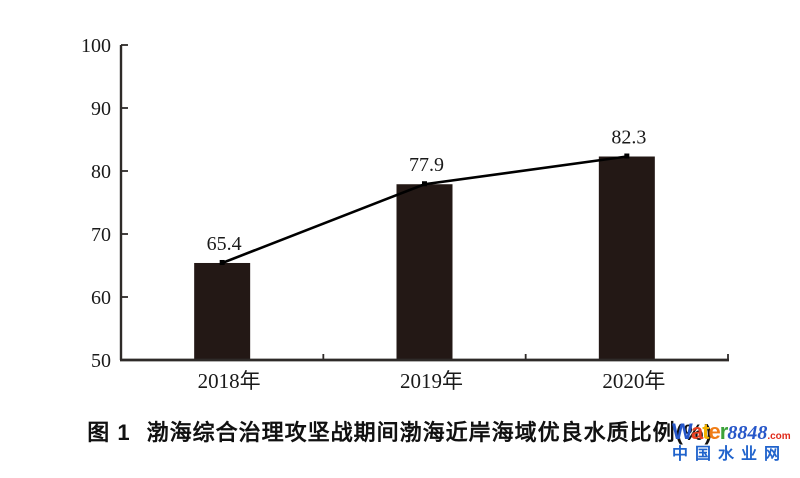  I want to click on watermark-letter: W, so click(682, 431).